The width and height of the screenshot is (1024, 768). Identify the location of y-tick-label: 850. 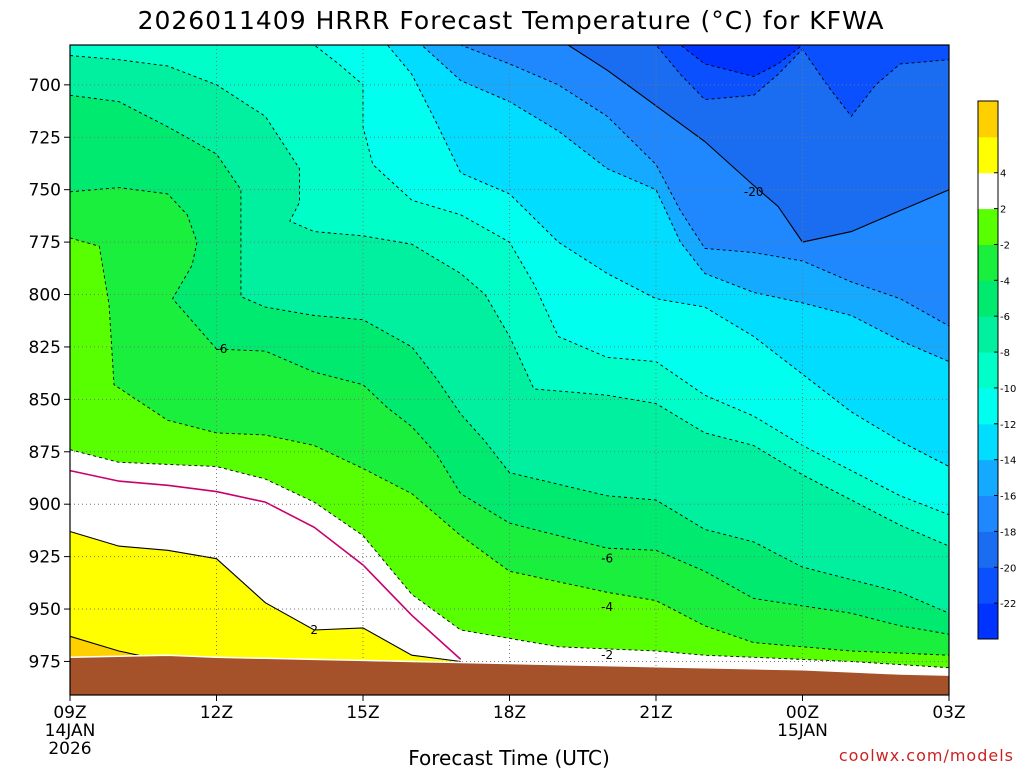
(45, 400).